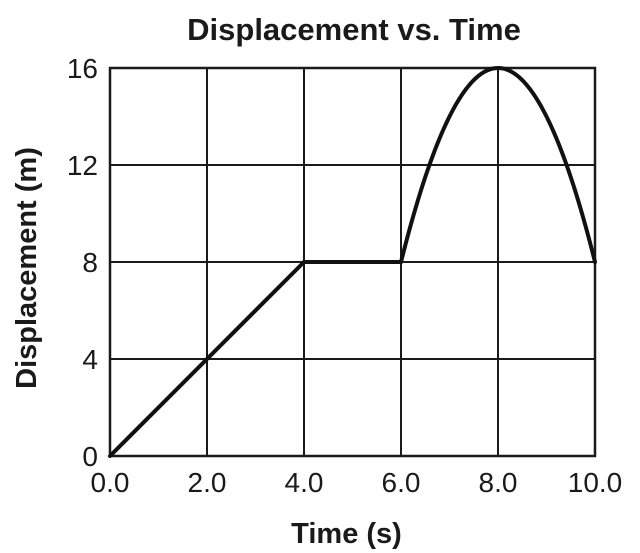 The height and width of the screenshot is (553, 640). Describe the element at coordinates (346, 534) in the screenshot. I see `x-axis-label: Time (s)` at that location.